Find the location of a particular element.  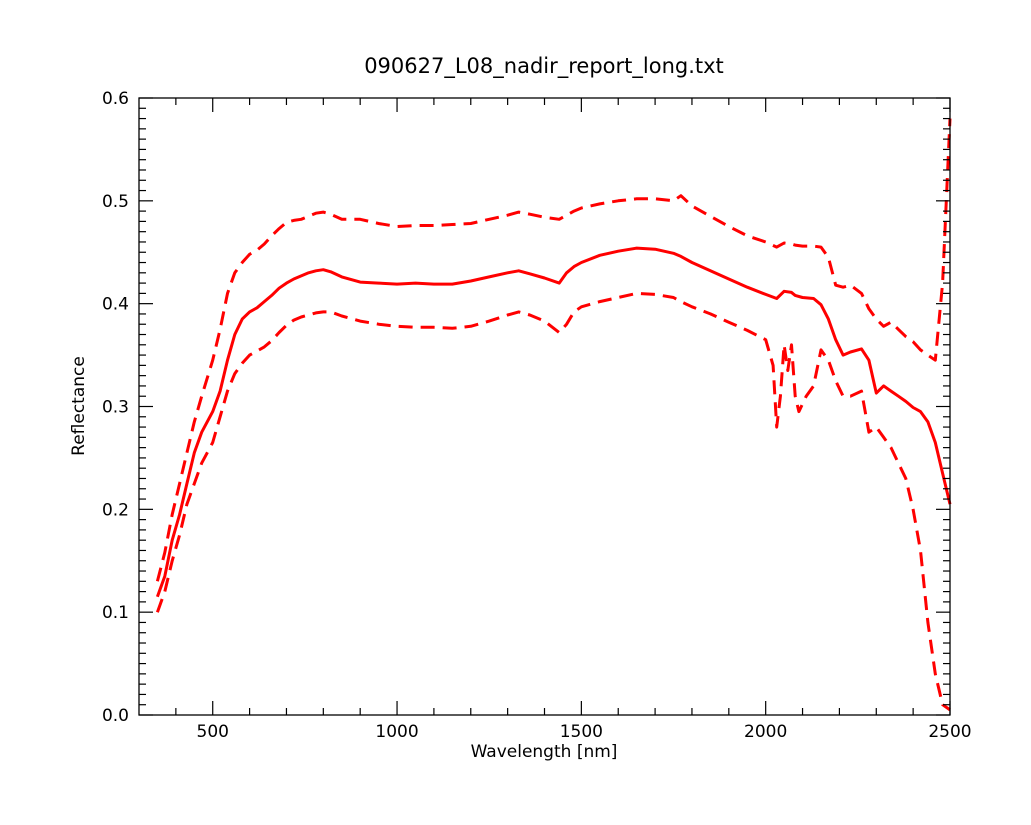

x-tick-label: 500 is located at coordinates (213, 732).